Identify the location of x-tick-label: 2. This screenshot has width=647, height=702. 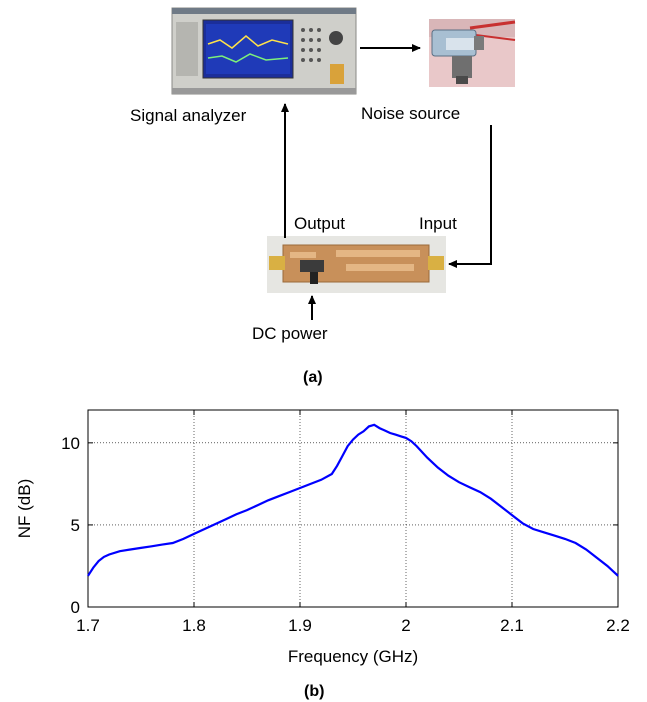
(405, 625).